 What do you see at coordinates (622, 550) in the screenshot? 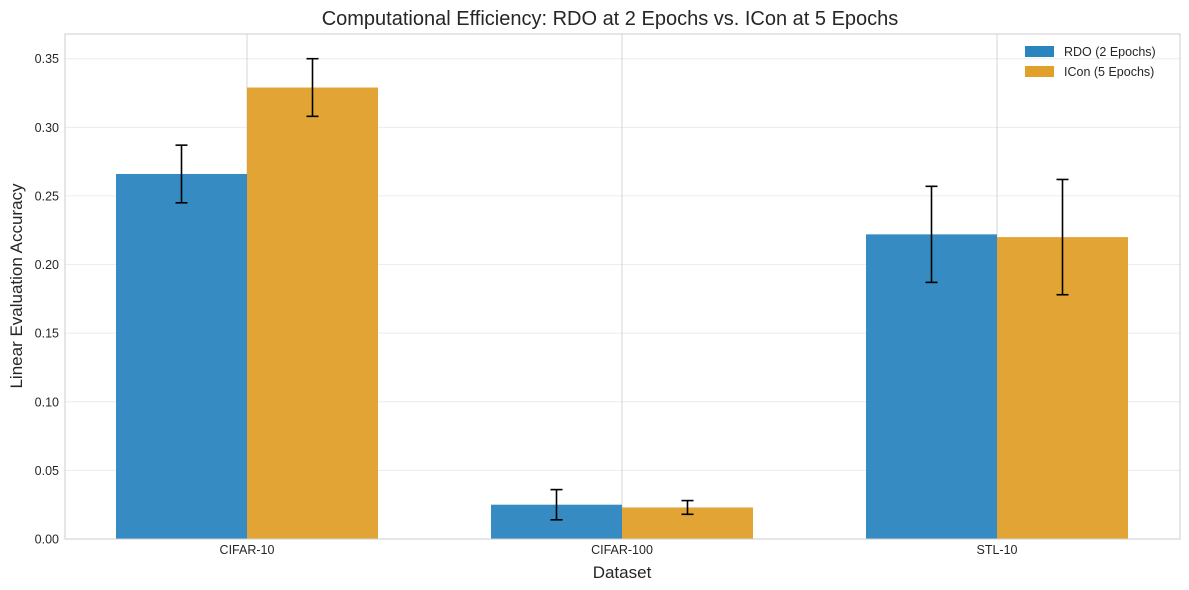
I see `x-tick-label: CIFAR-100` at bounding box center [622, 550].